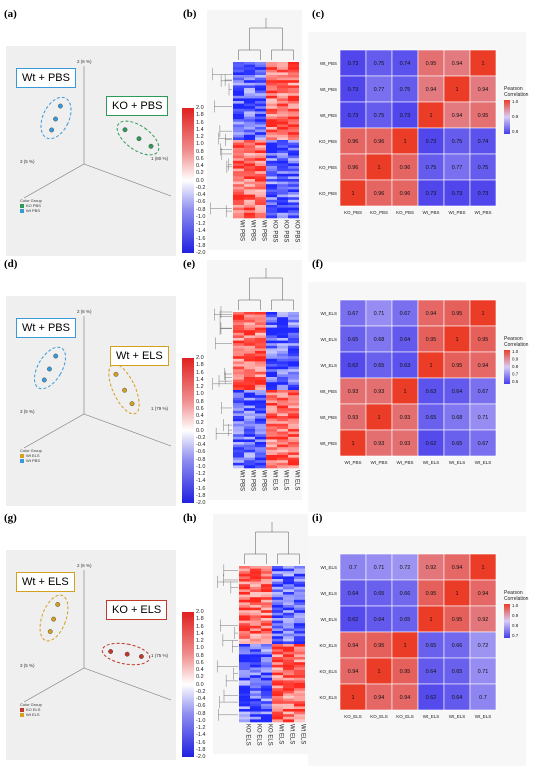  I want to click on legend-item-label: Wt PBS, so click(33, 460).